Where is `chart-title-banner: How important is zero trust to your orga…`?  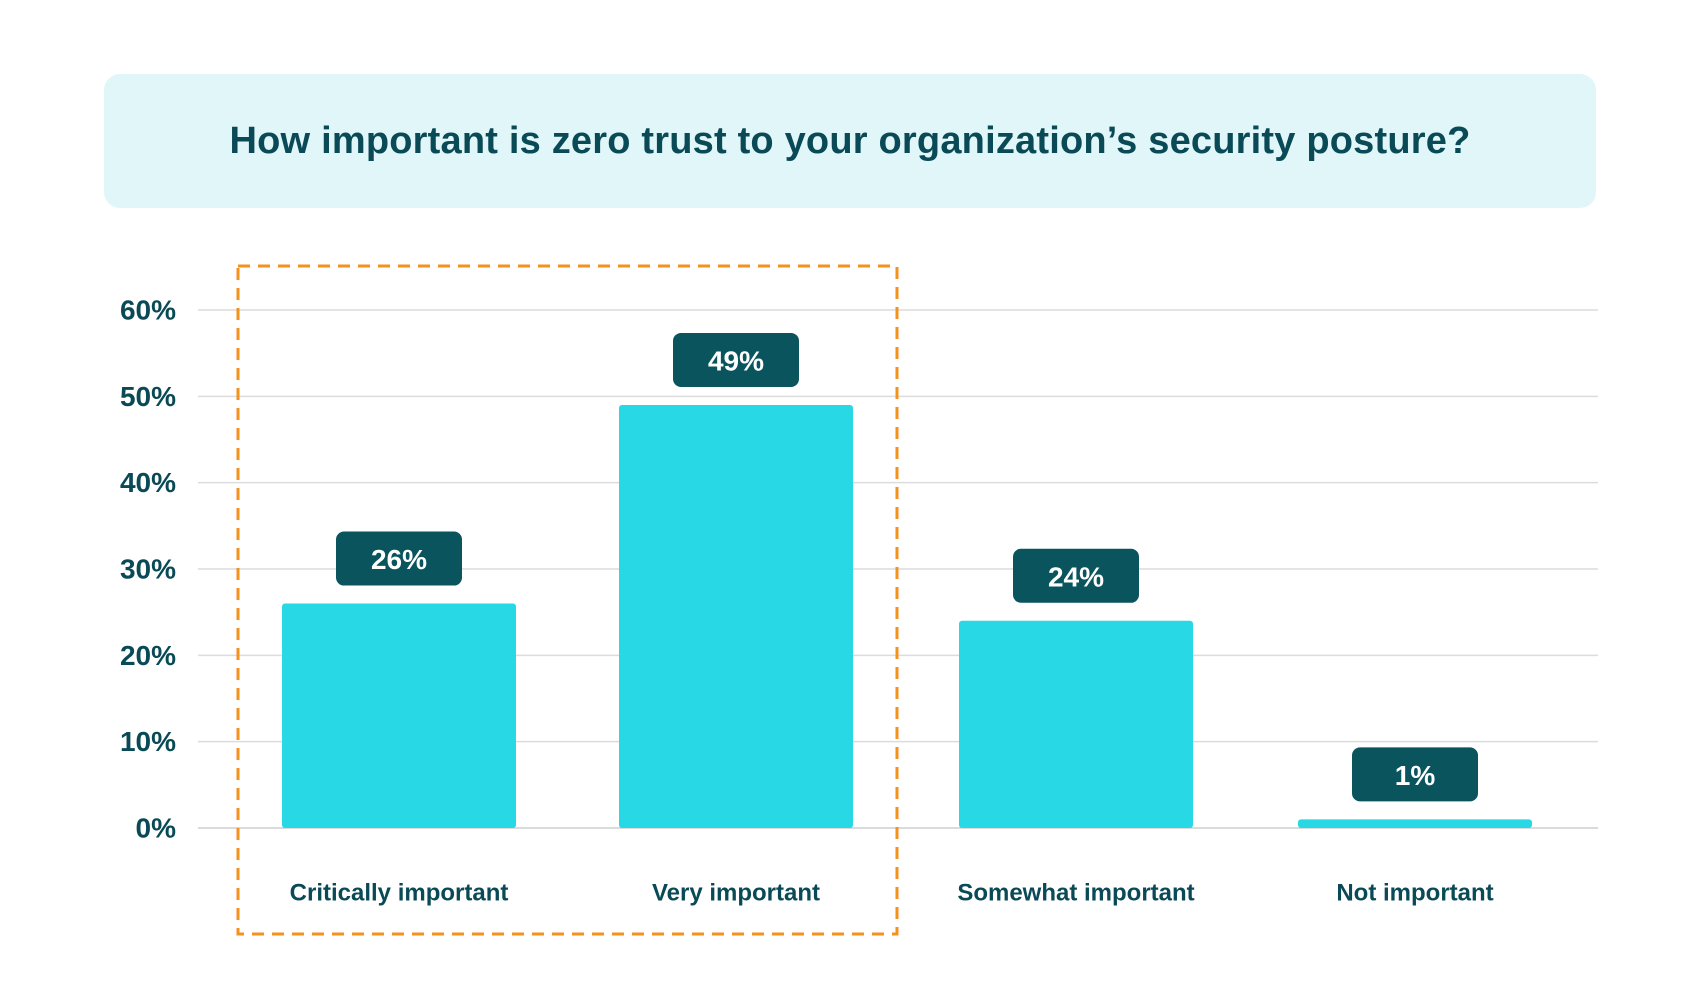 chart-title-banner: How important is zero trust to your orga… is located at coordinates (850, 141).